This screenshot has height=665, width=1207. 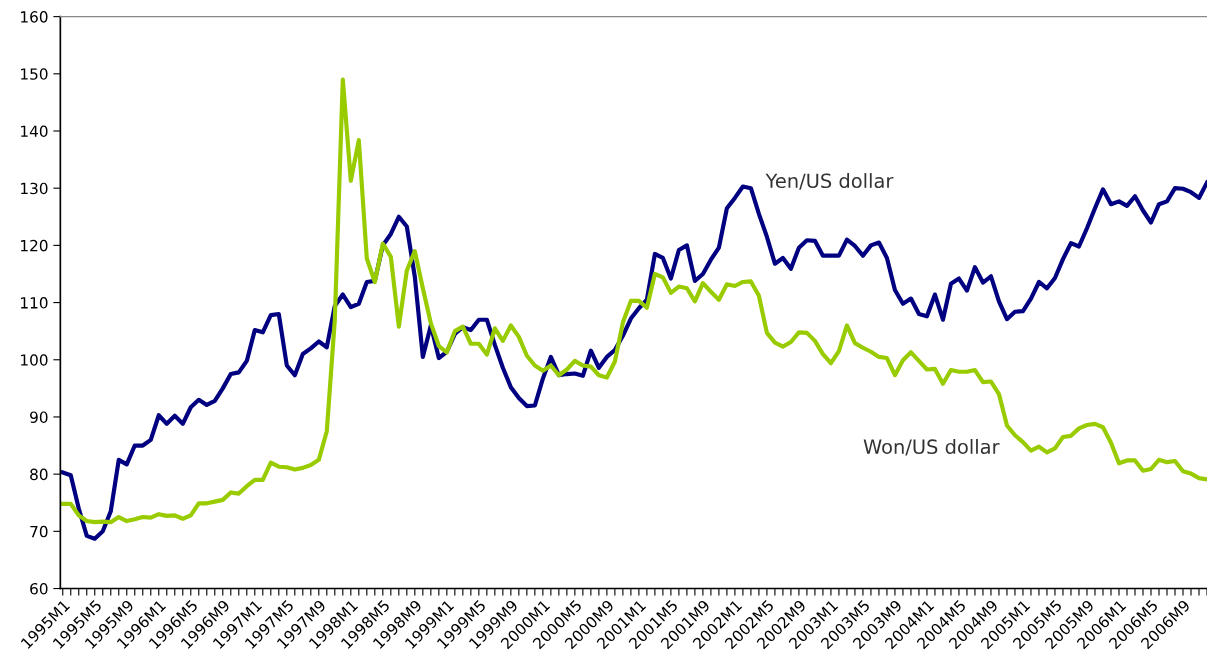 What do you see at coordinates (34, 303) in the screenshot?
I see `y-tick-label: 110` at bounding box center [34, 303].